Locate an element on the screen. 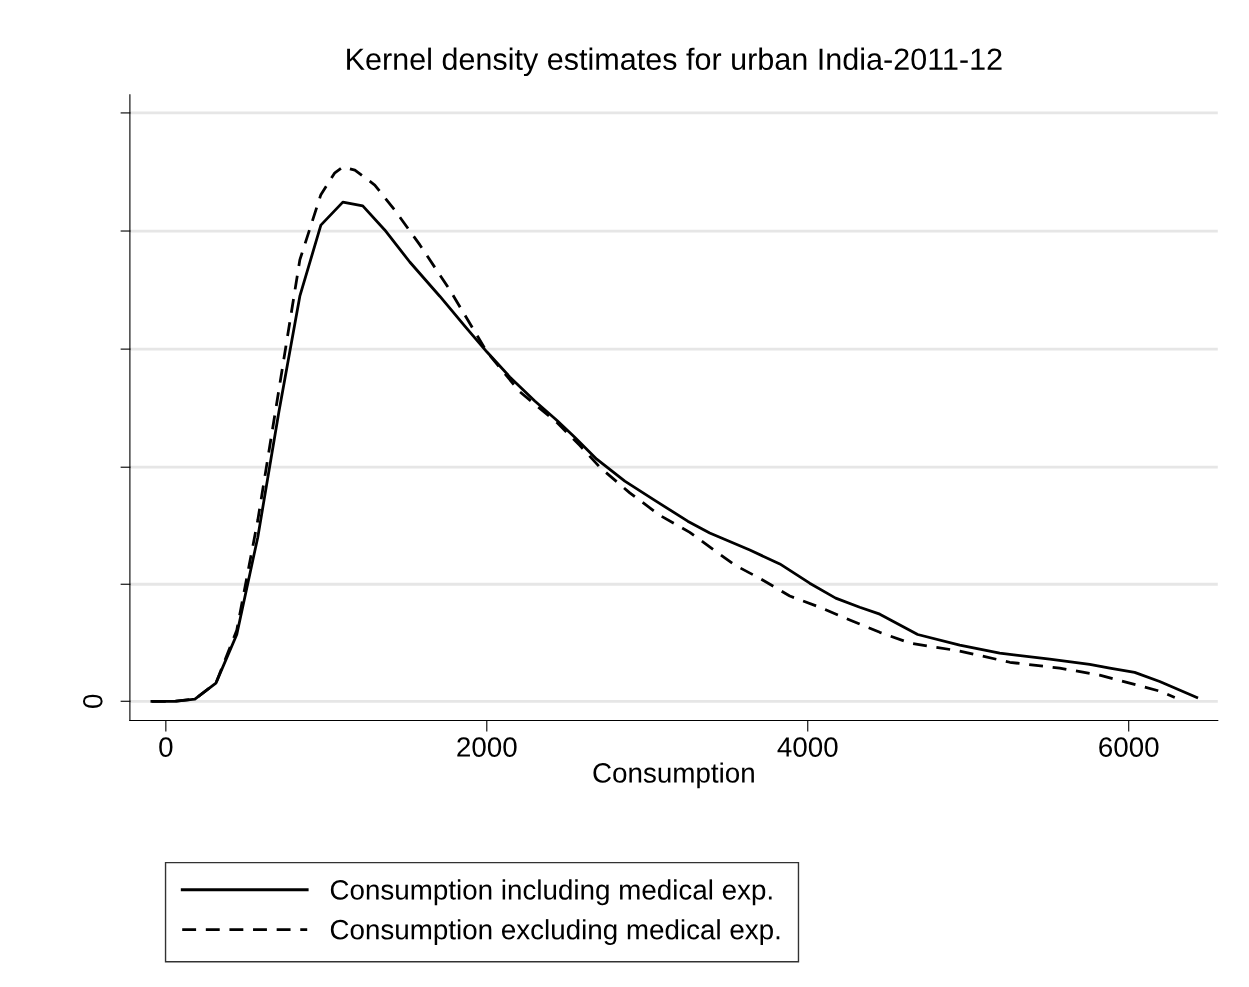 This screenshot has width=1249, height=987. x-tick-label: 0 is located at coordinates (166, 747).